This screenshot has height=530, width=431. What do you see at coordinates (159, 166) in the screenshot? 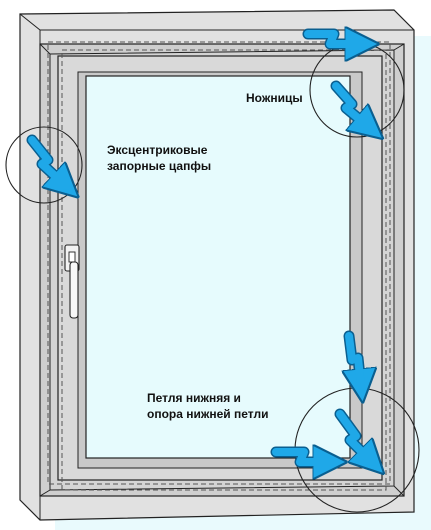
I see `label-eccentric-line2: запорные цапфы` at bounding box center [159, 166].